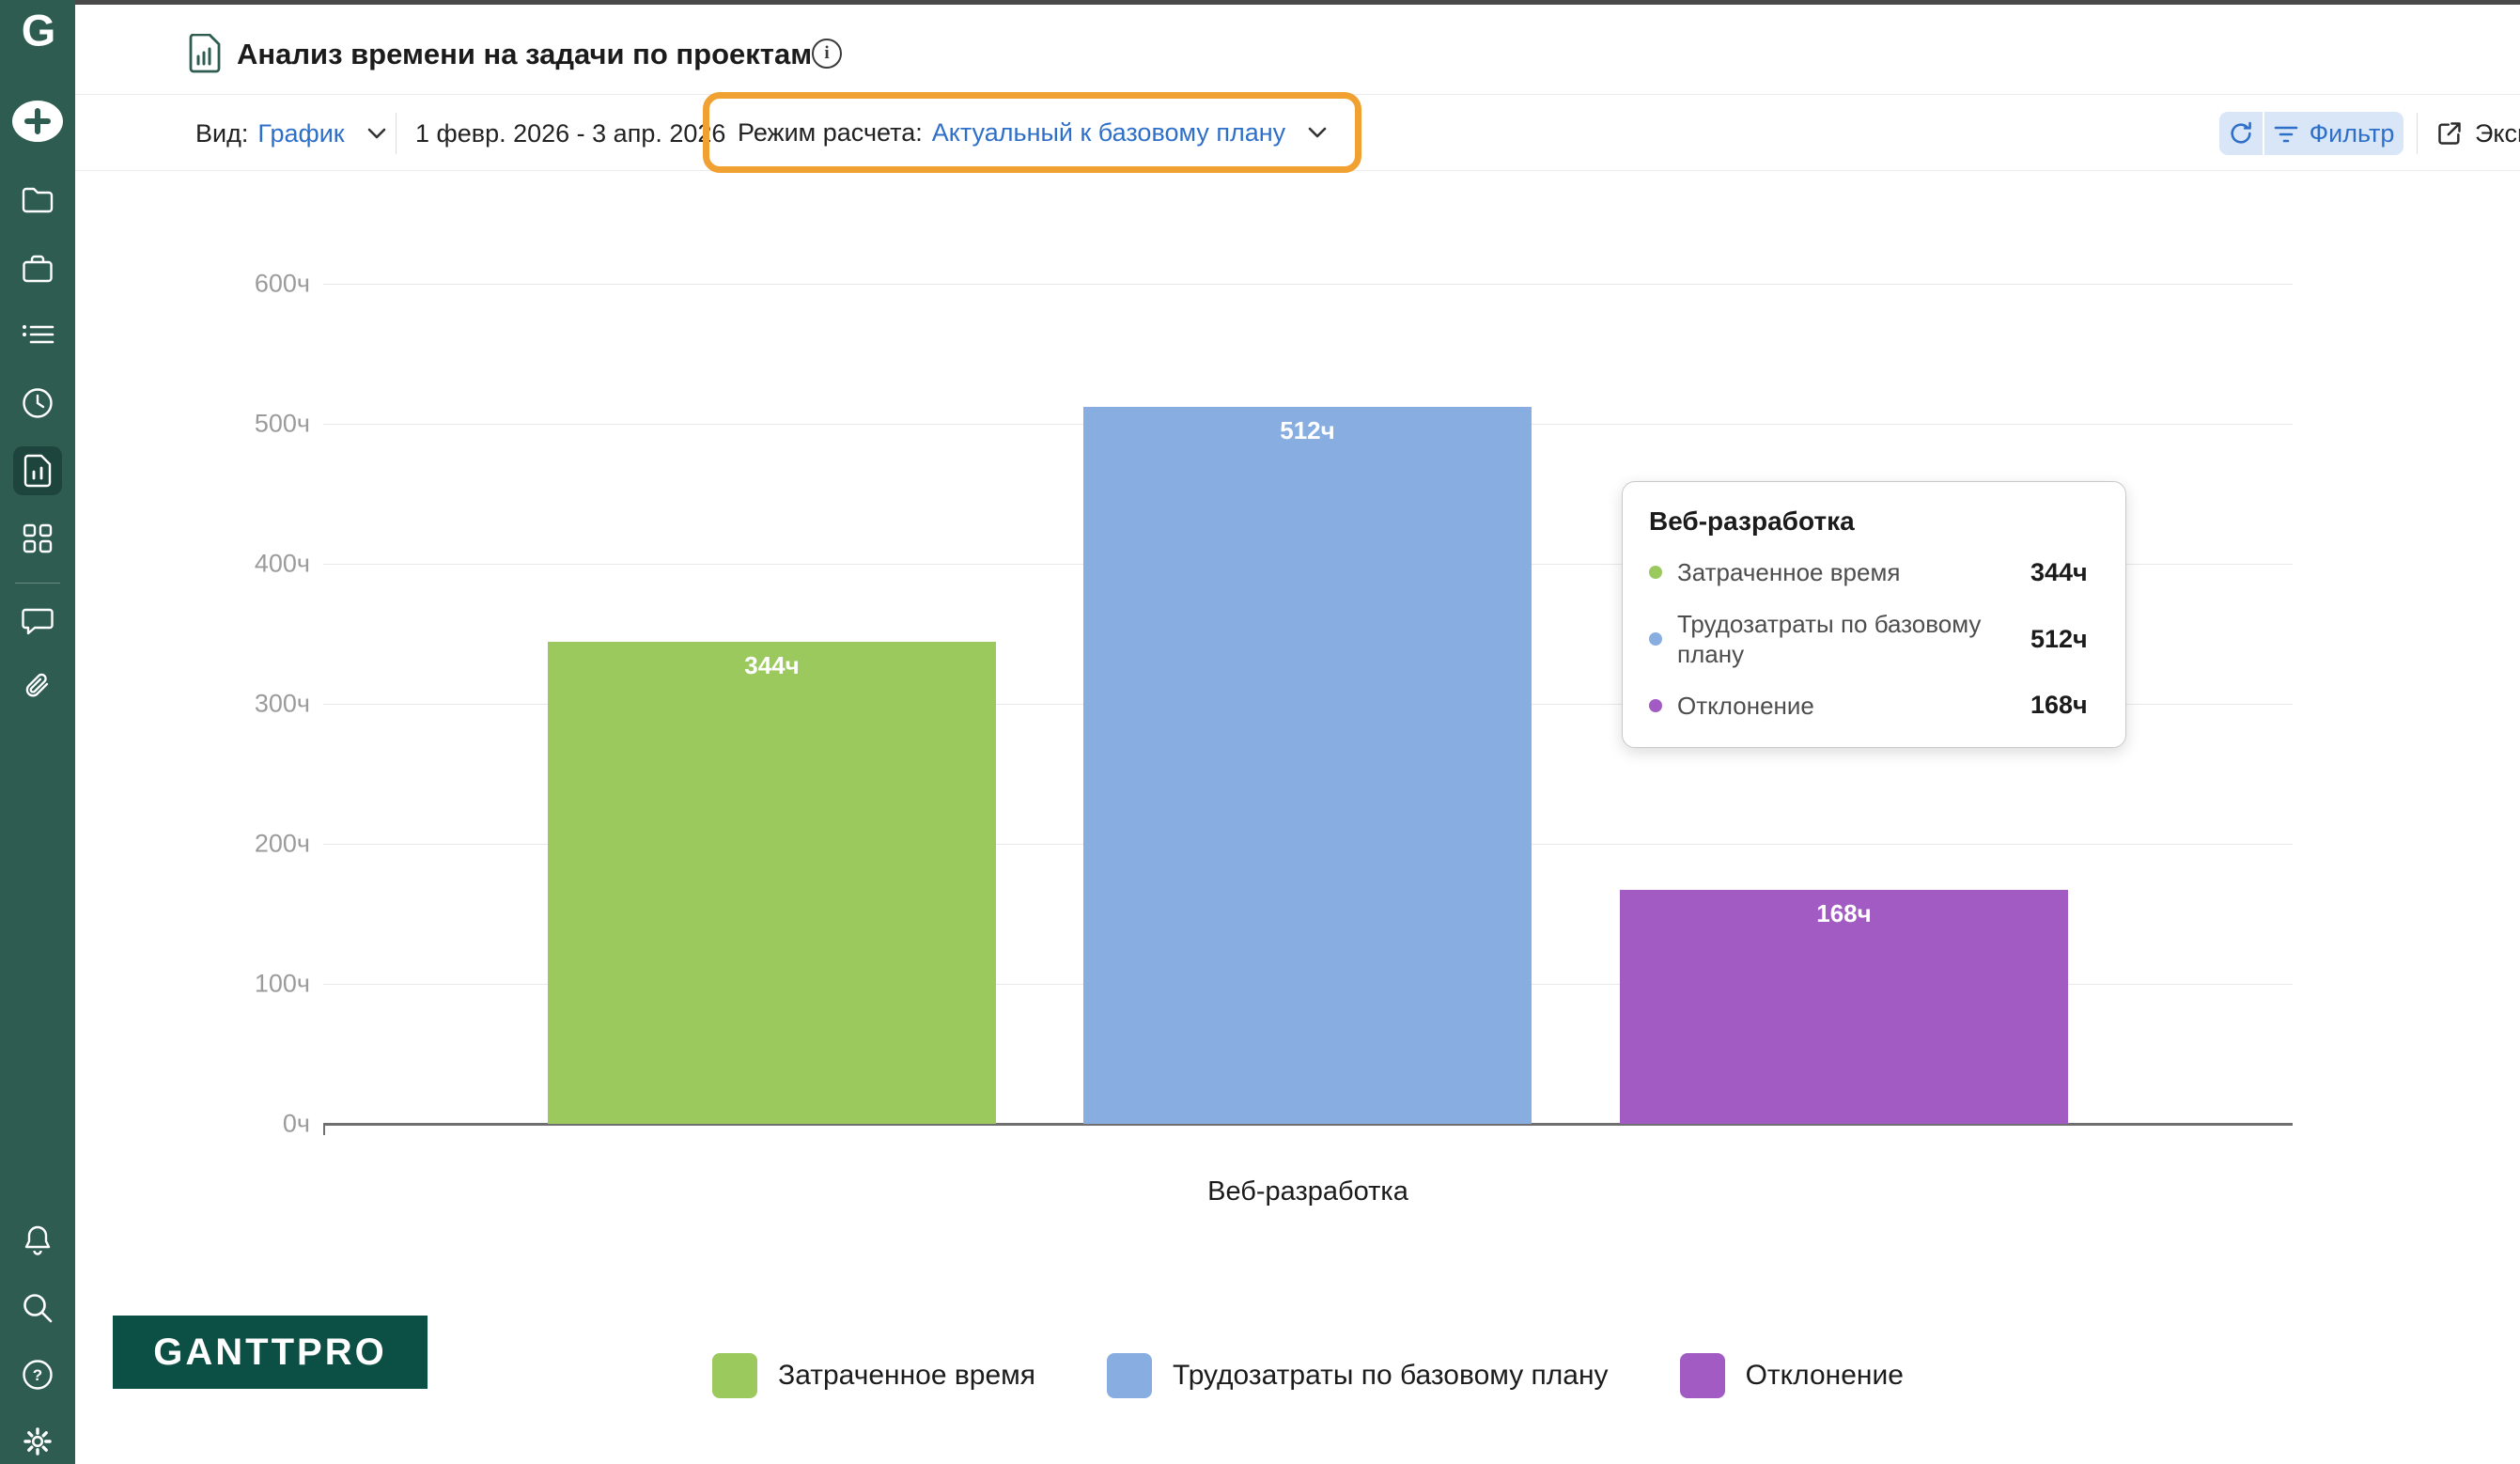  I want to click on list-icon, so click(38, 334).